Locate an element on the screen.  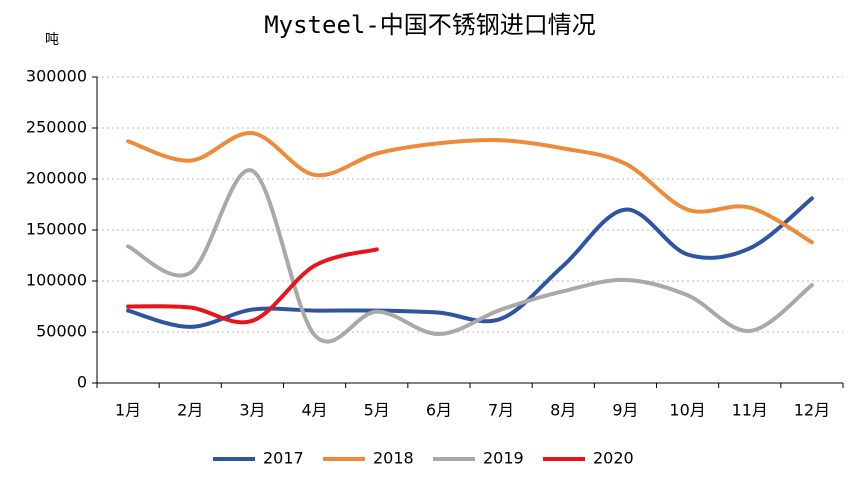
legend-label: 2020 is located at coordinates (613, 458).